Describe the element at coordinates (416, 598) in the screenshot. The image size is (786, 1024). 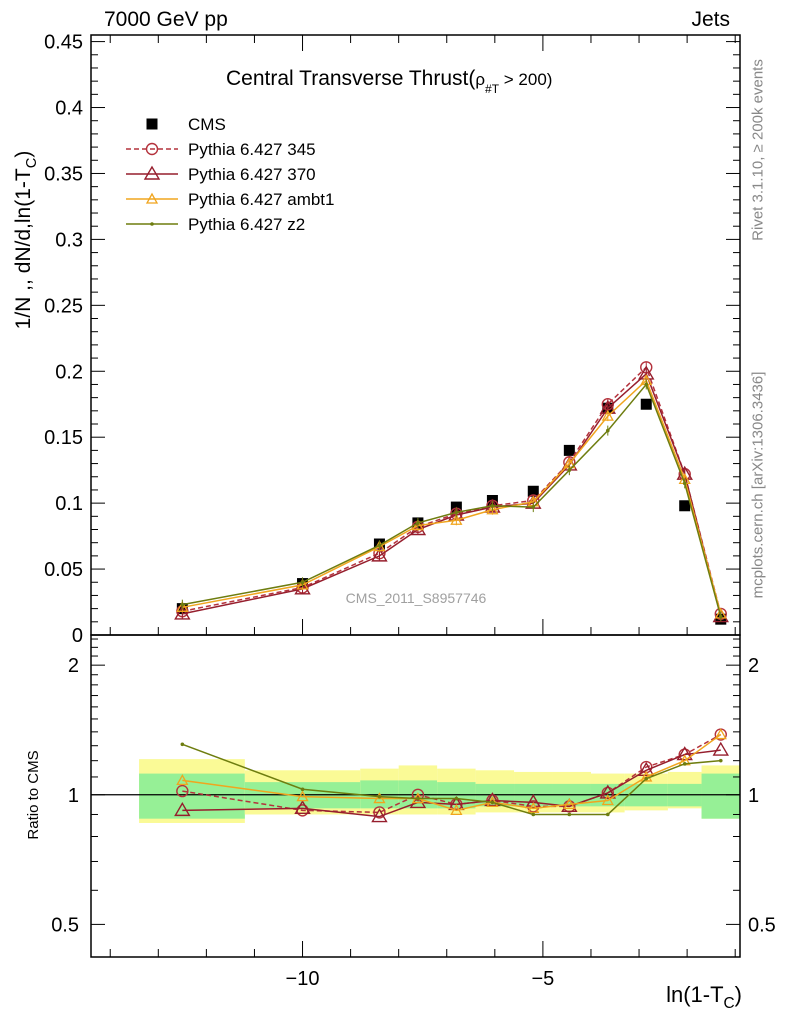
I see `analysis-watermark: CMS_2011_S8957746` at that location.